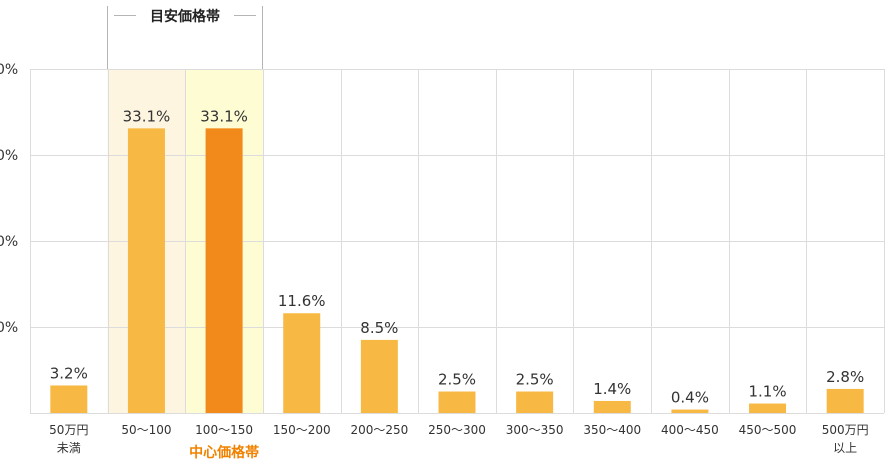  I want to click on data-label: 8.5%, so click(379, 328).